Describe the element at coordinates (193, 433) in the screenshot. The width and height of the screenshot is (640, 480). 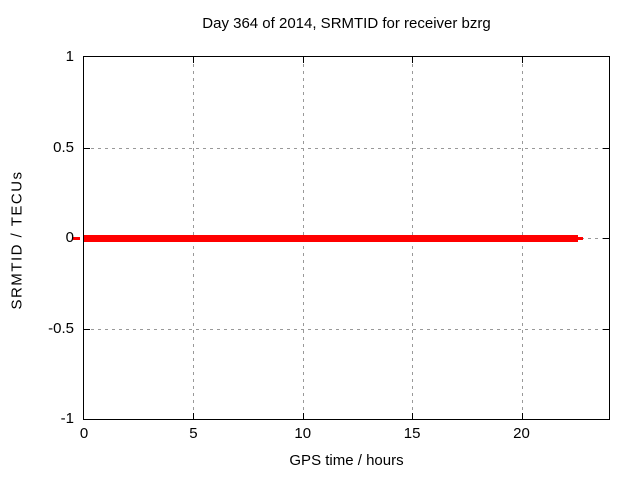
I see `x-tick-label: 5` at that location.